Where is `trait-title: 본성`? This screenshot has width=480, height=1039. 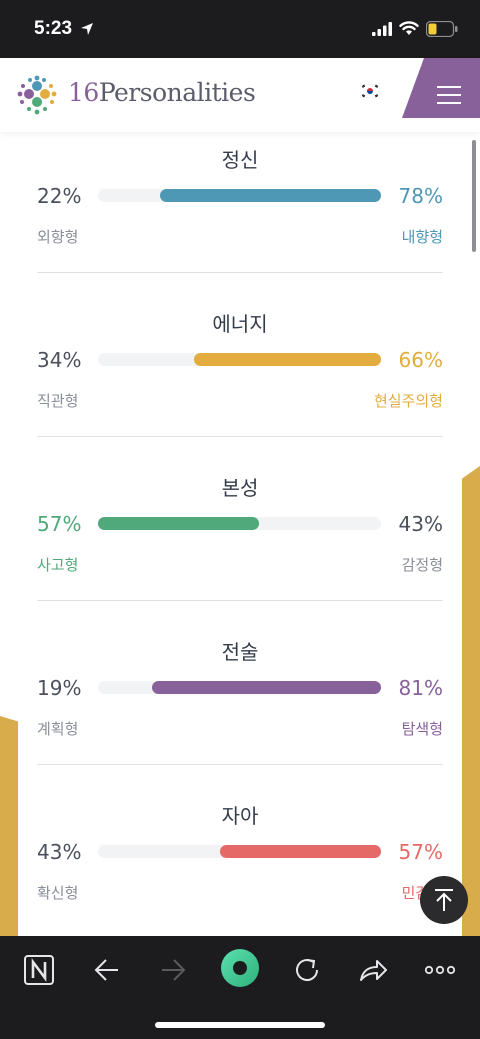
trait-title: 본성 is located at coordinates (240, 488).